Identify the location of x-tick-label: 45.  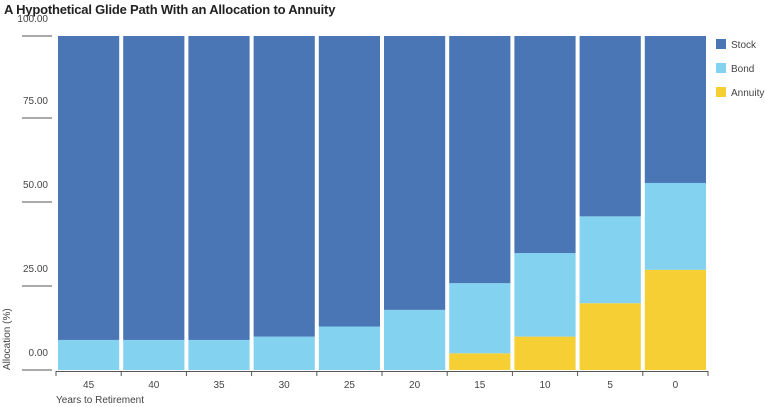
(89, 385).